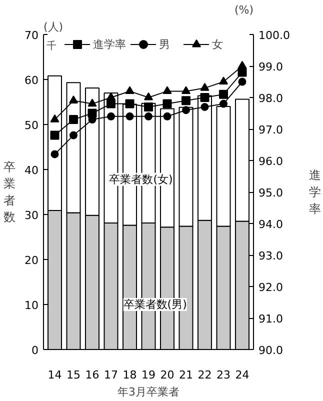  I want to click on text: (人), so click(54, 27).